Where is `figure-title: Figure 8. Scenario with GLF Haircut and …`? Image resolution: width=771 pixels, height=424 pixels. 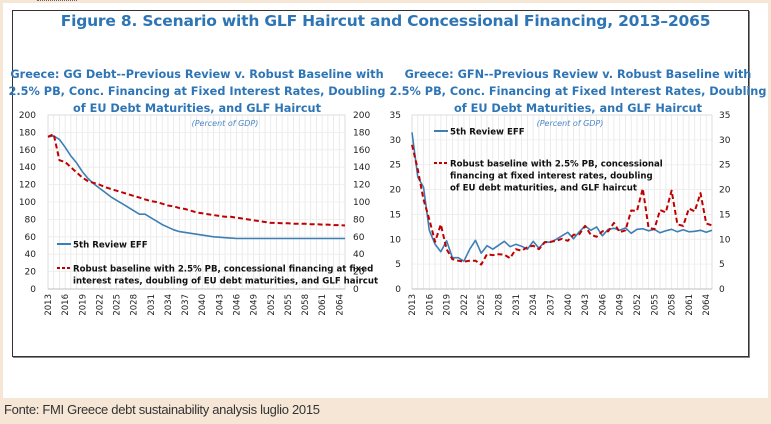
figure-title: Figure 8. Scenario with GLF Haircut and … is located at coordinates (385, 21).